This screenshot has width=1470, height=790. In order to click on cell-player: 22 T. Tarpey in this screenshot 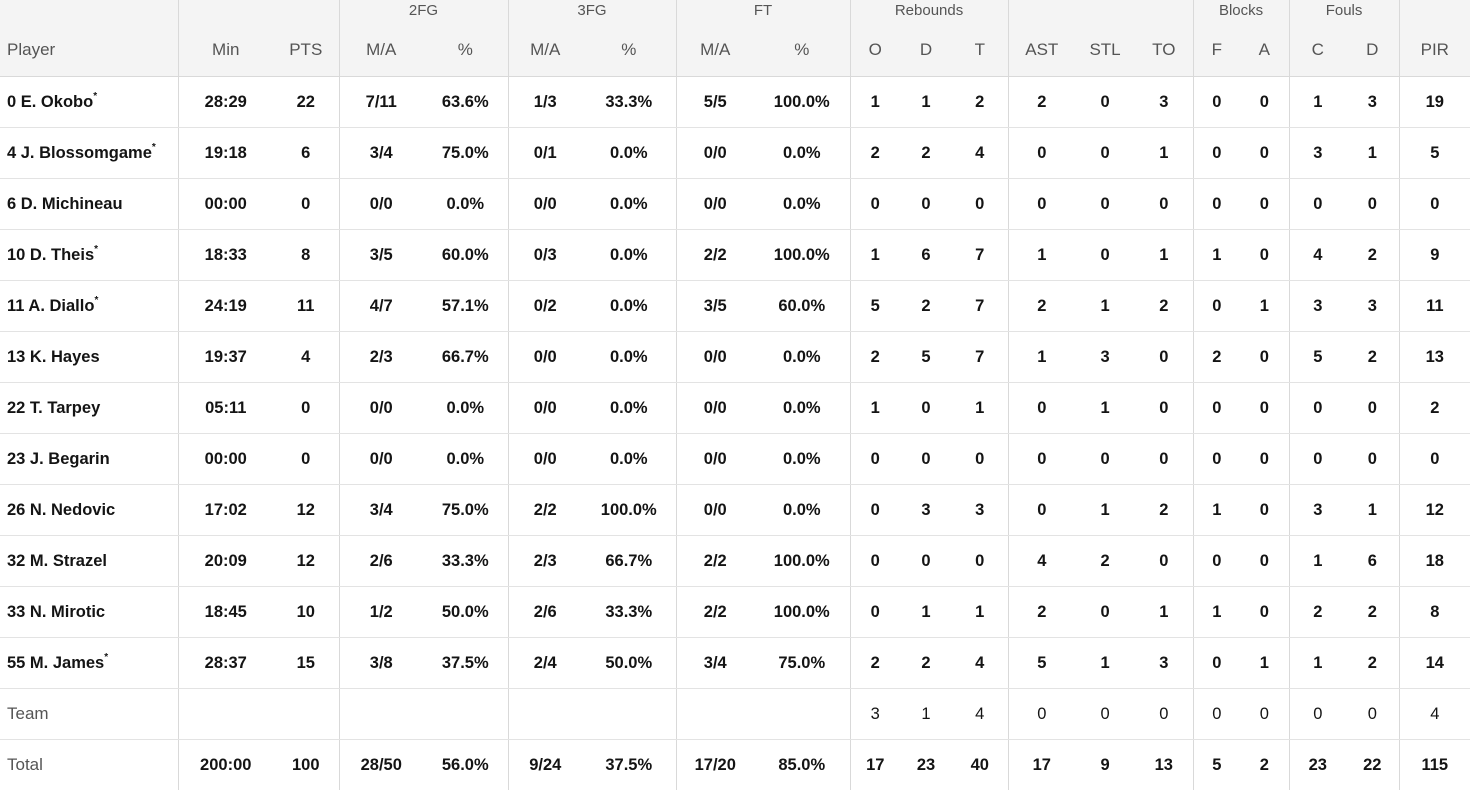, I will do `click(89, 408)`.